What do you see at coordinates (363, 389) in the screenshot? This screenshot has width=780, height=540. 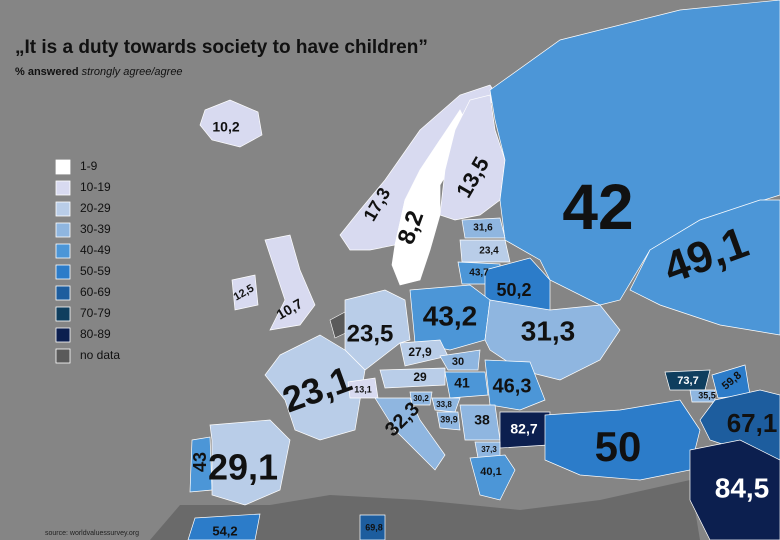 I see `region-label: 13,1` at bounding box center [363, 389].